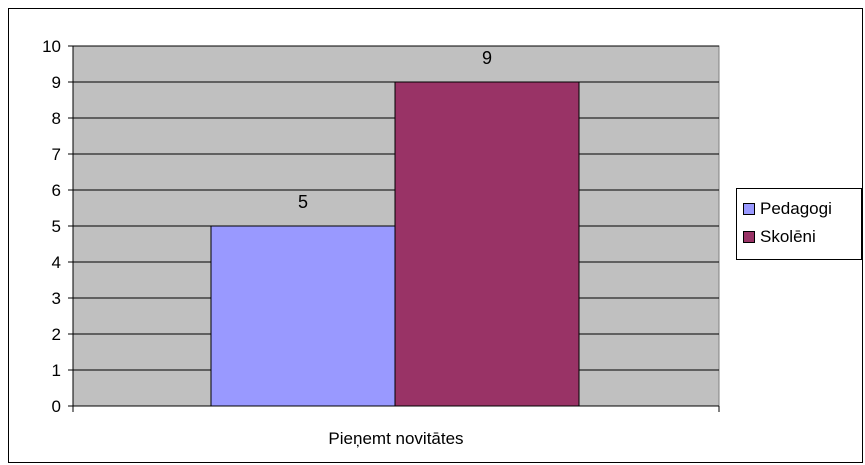 This screenshot has width=865, height=465. I want to click on legend-item-pedagogi: Pedagogi, so click(802, 209).